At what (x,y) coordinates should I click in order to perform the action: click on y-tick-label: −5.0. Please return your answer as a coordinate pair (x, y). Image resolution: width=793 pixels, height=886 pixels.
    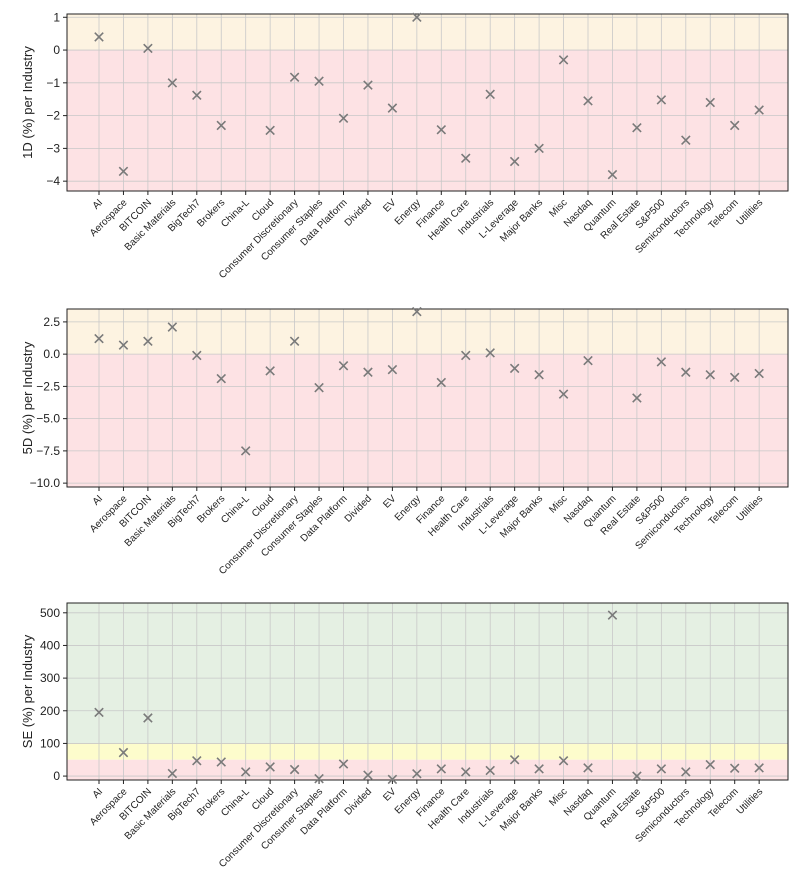
    Looking at the image, I should click on (48, 419).